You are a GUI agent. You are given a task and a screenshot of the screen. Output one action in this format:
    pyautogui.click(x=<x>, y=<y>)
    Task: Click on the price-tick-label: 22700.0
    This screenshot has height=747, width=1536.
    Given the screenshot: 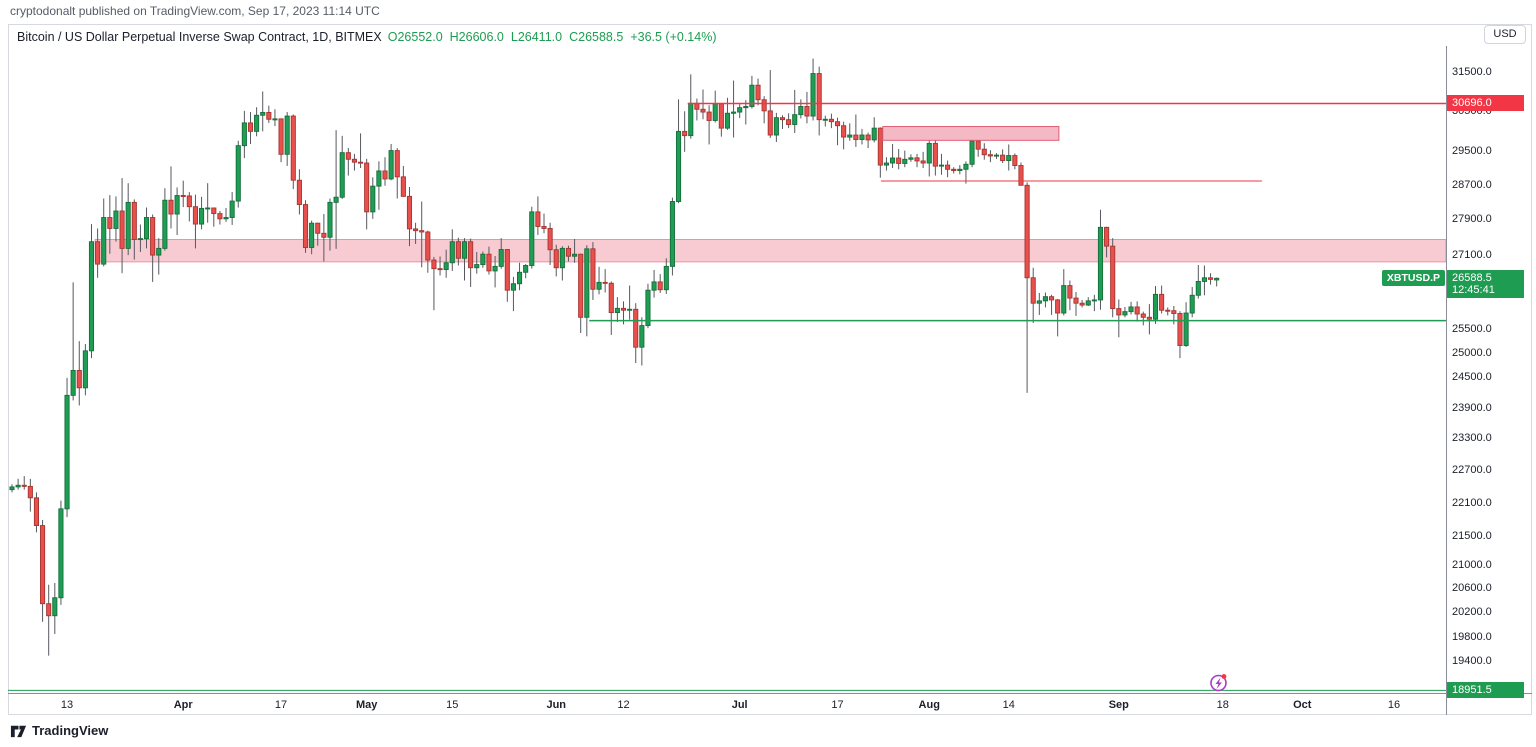 What is the action you would take?
    pyautogui.click(x=1472, y=470)
    